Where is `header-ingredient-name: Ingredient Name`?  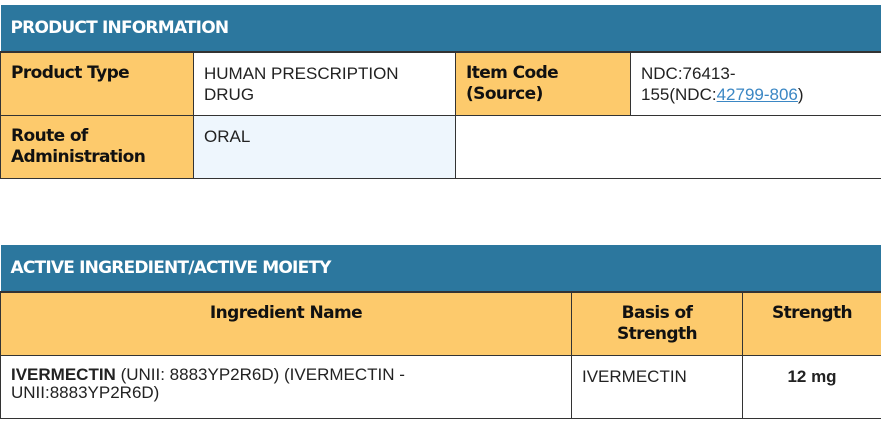 header-ingredient-name: Ingredient Name is located at coordinates (286, 323).